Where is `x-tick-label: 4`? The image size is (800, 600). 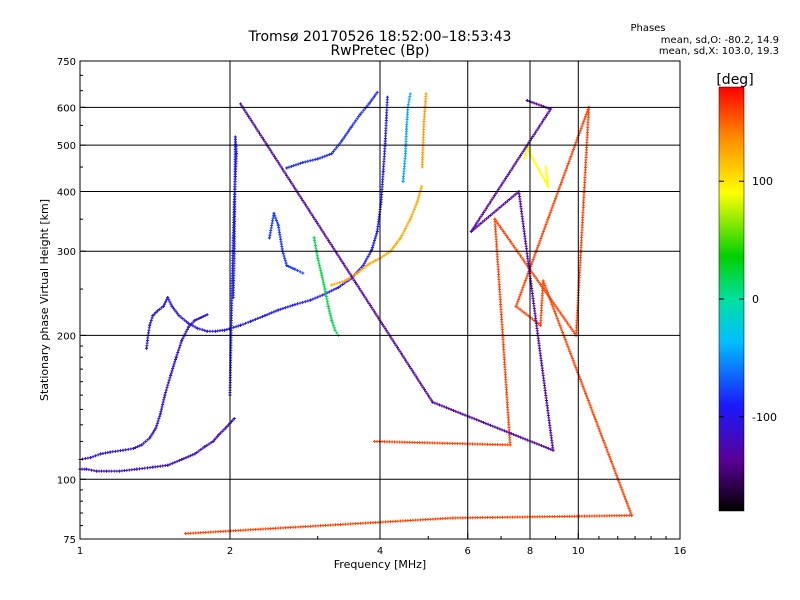
x-tick-label: 4 is located at coordinates (380, 551).